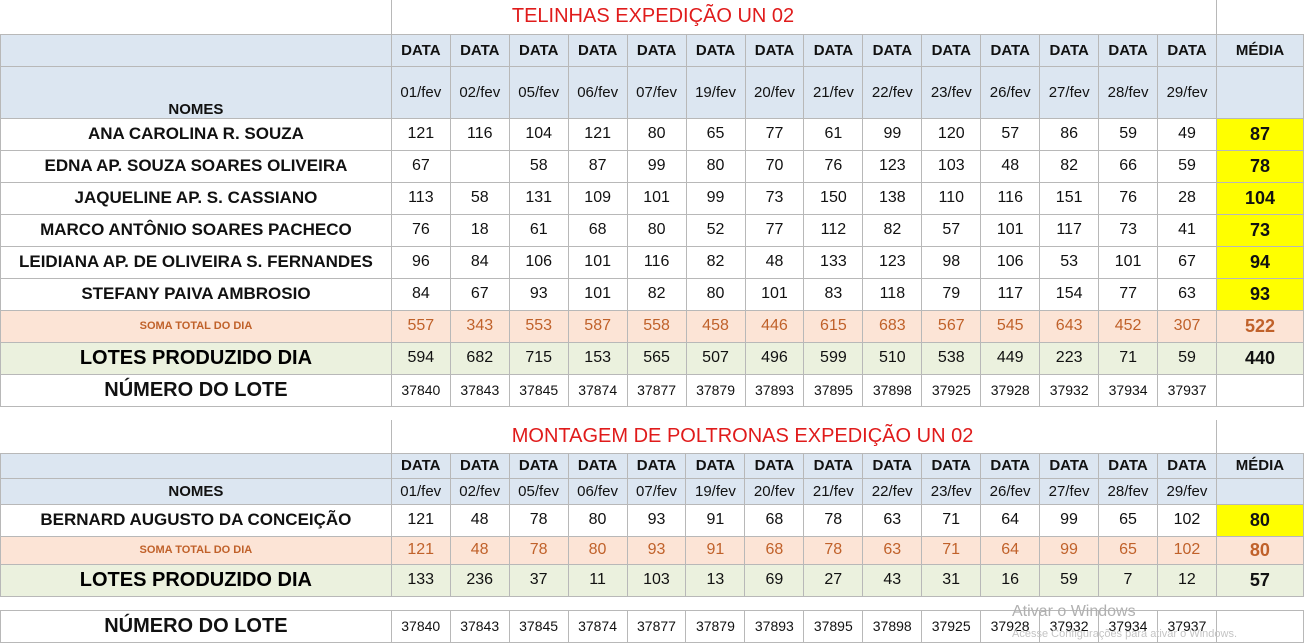 The width and height of the screenshot is (1304, 643). Describe the element at coordinates (656, 358) in the screenshot. I see `lotes-cell: 565` at that location.